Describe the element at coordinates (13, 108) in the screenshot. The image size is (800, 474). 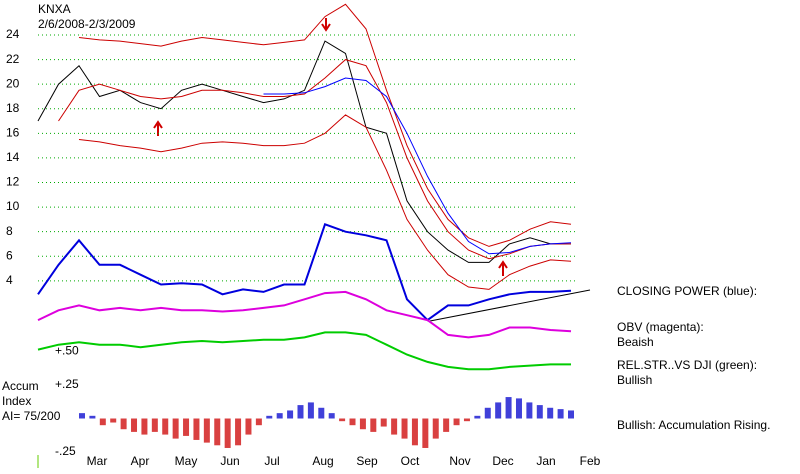
I see `y-tick-label: 18` at that location.